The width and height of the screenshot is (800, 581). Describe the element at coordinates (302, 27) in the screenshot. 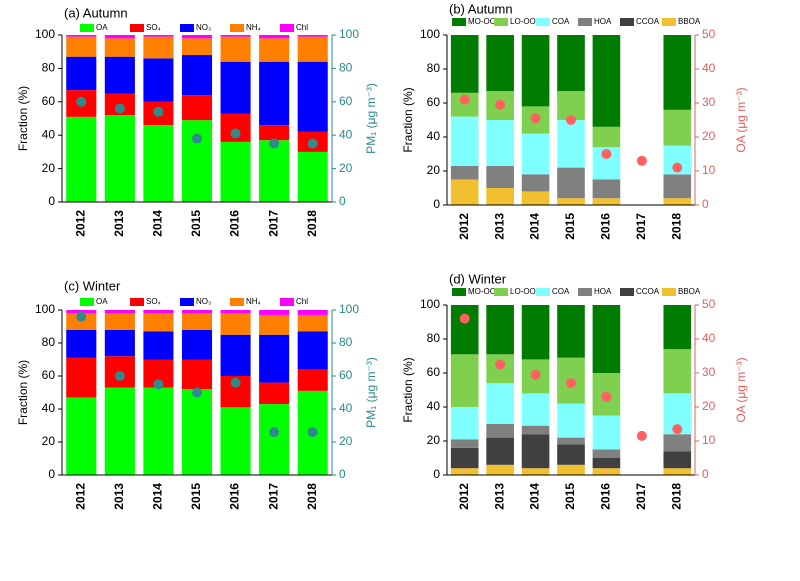

I see `legend-label: Chl` at that location.